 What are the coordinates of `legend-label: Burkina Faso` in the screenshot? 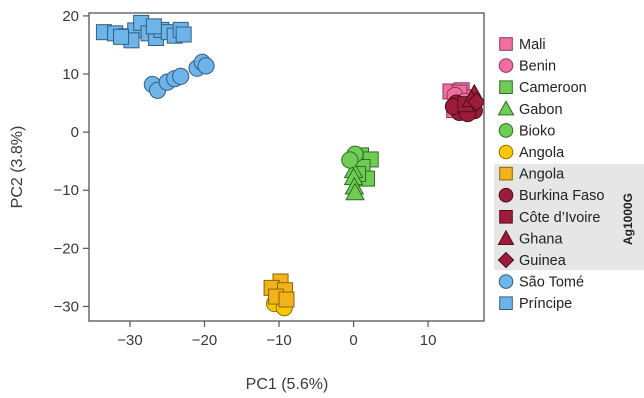 It's located at (561, 196).